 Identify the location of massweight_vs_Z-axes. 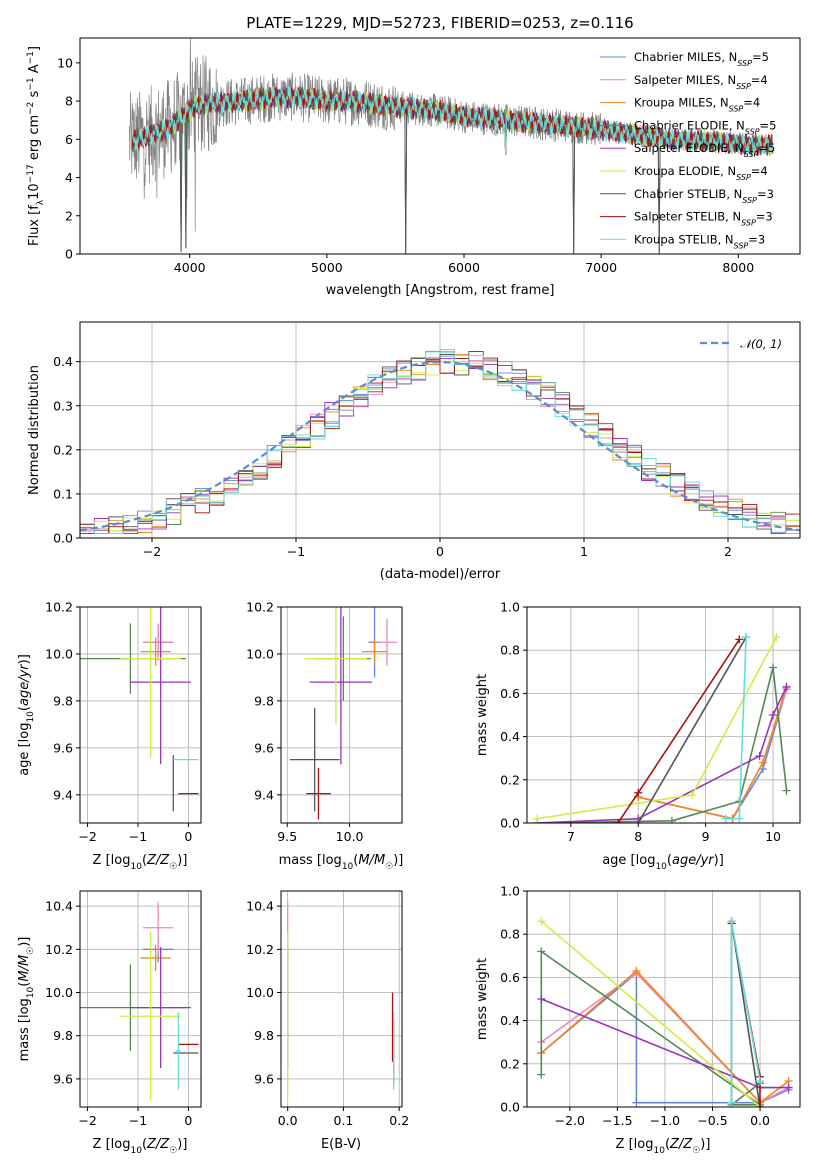
(661, 1000).